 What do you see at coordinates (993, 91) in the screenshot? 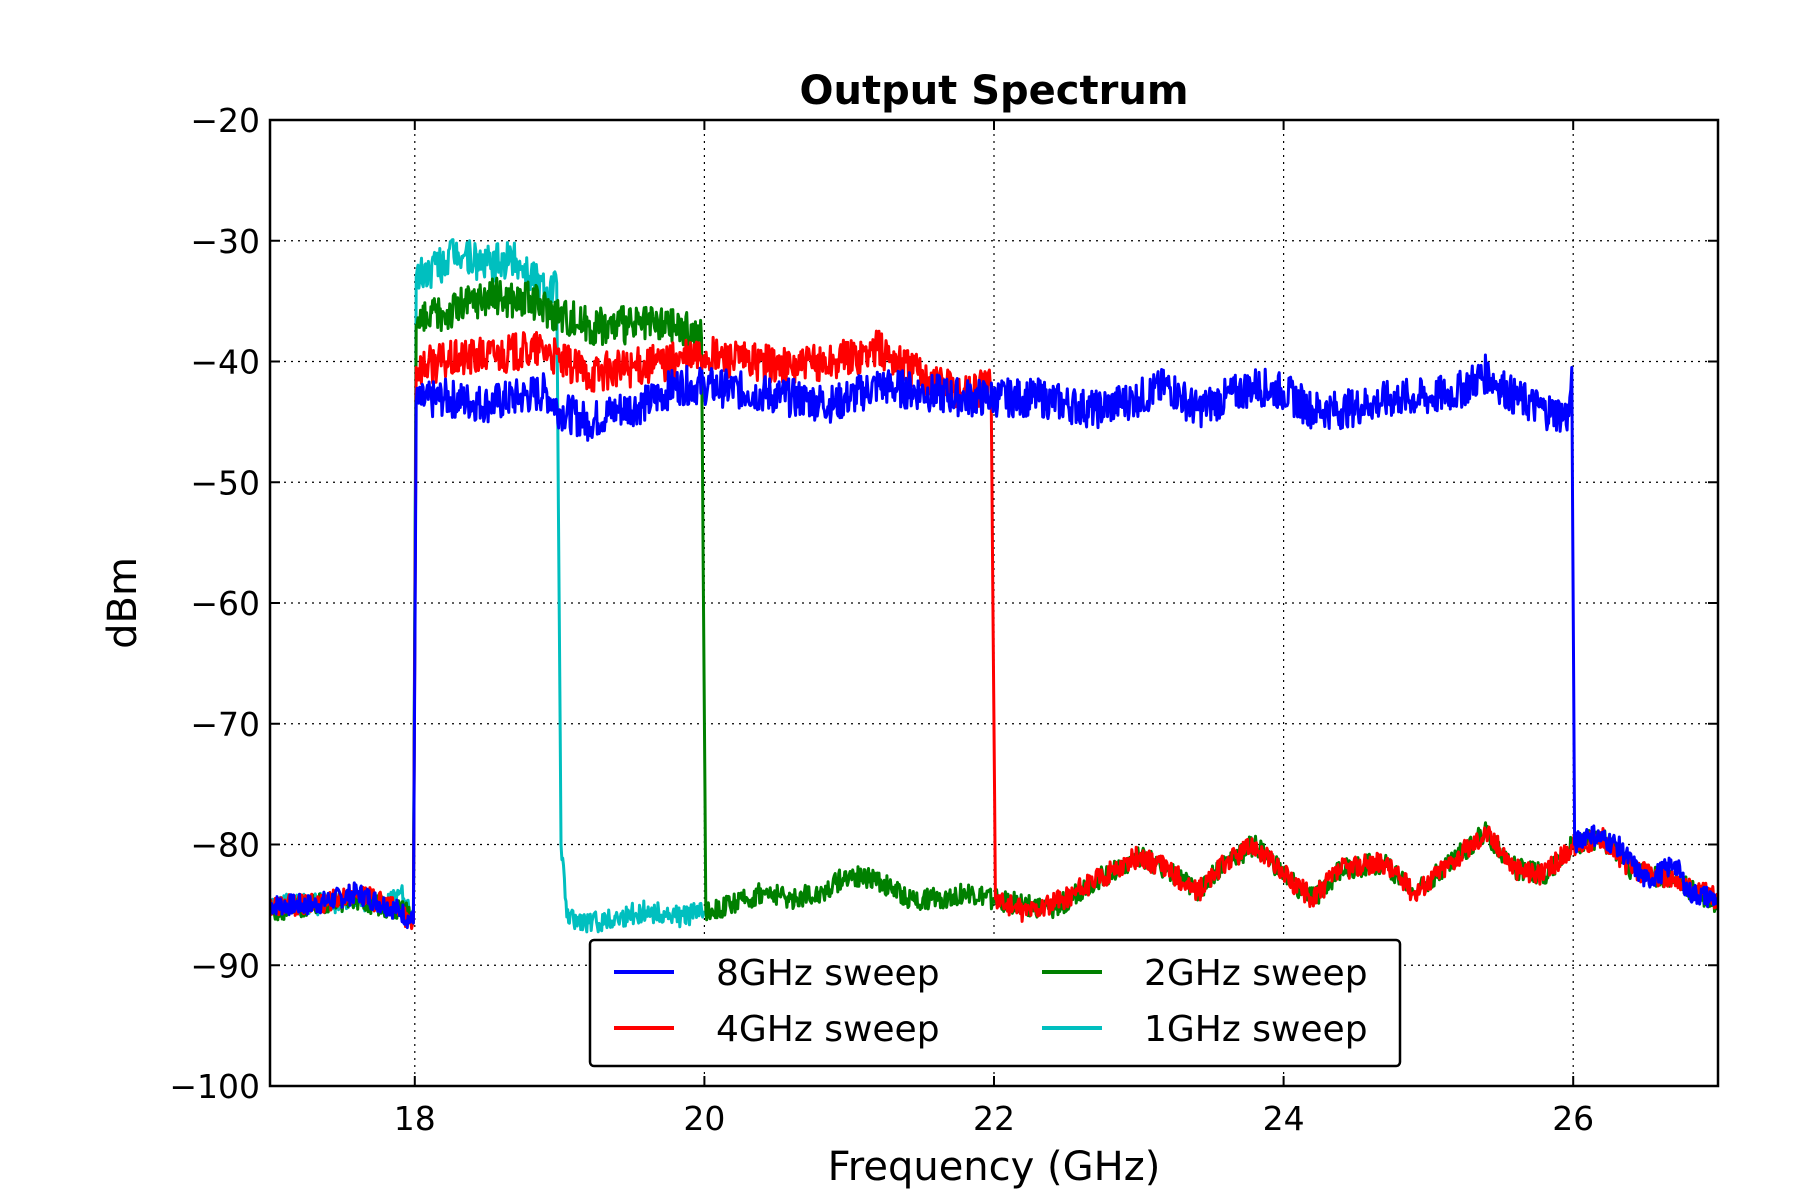
I see `chart-title: Output Spectrum` at bounding box center [993, 91].